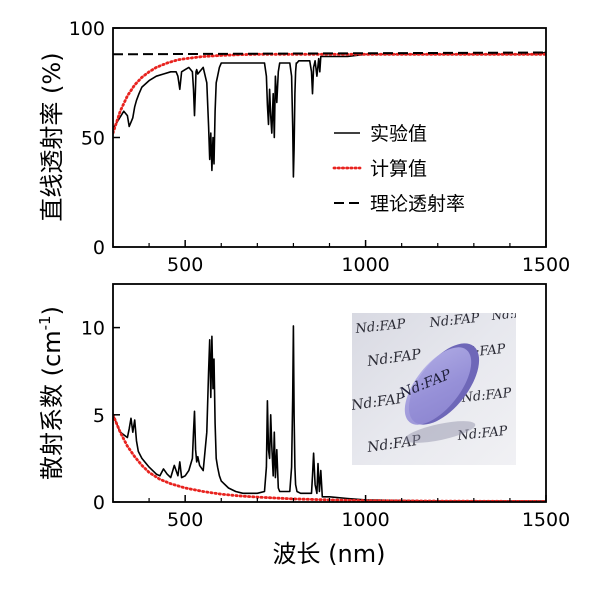 The height and width of the screenshot is (589, 602). Describe the element at coordinates (440, 432) in the screenshot. I see `disk-shadow` at that location.